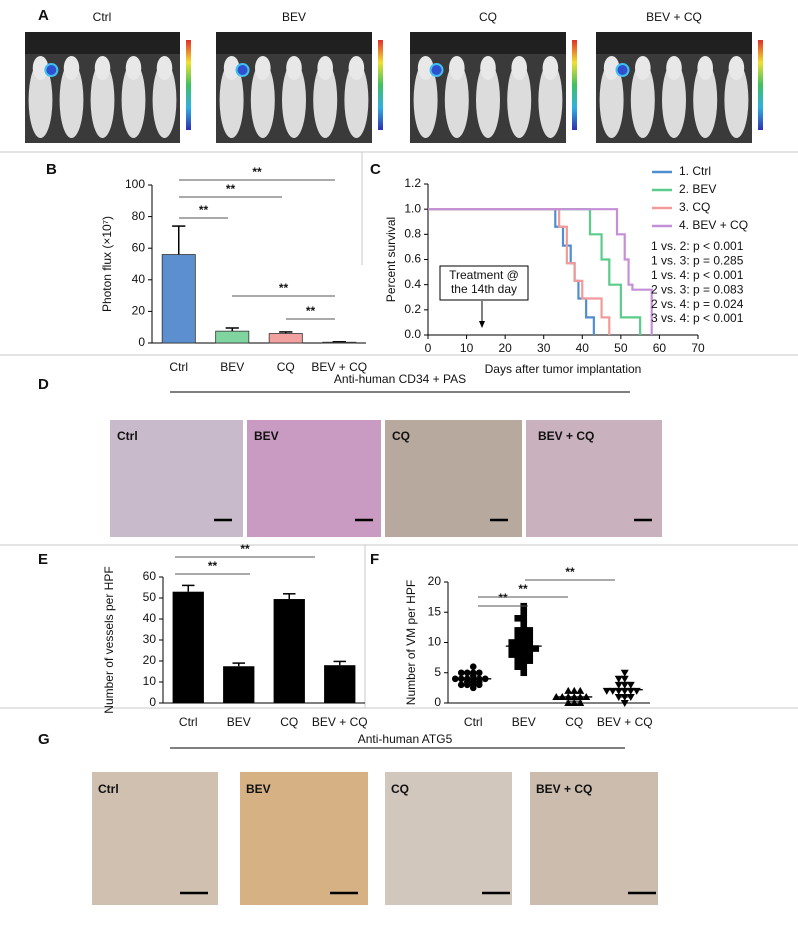  I want to click on y-axis-label: Photon flux (×10⁷), so click(107, 264).